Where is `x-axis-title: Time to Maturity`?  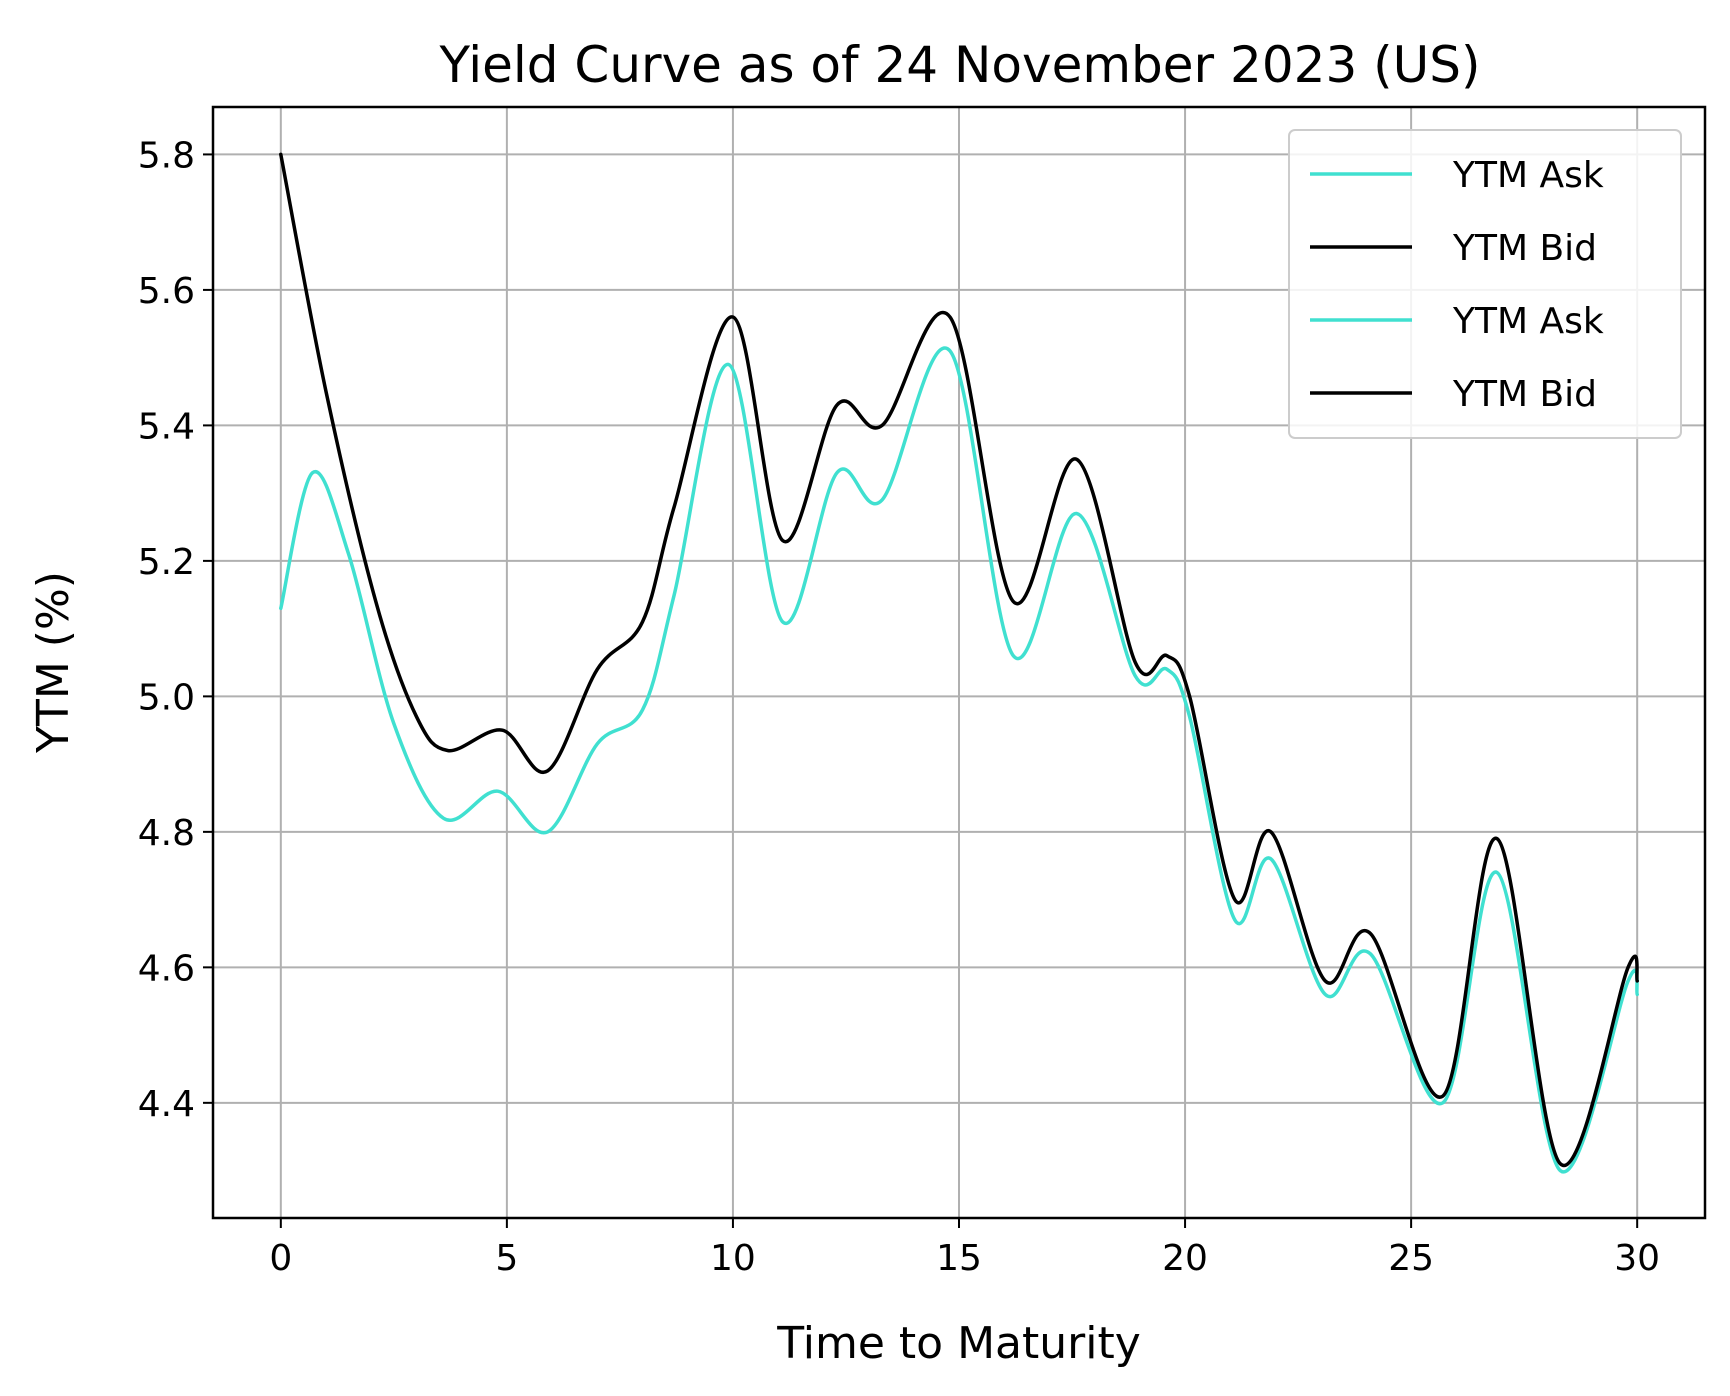
x-axis-title: Time to Maturity is located at coordinates (958, 1343).